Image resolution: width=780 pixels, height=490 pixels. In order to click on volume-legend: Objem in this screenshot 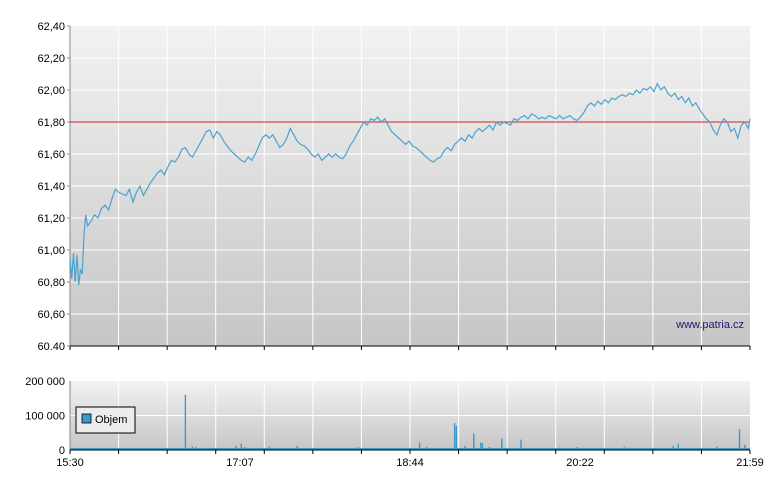, I will do `click(105, 420)`.